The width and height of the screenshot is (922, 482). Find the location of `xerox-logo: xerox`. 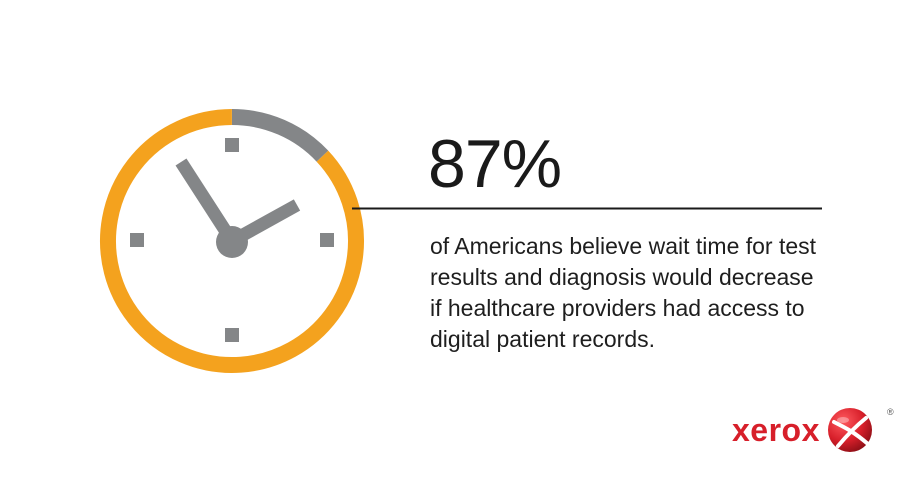

xerox-logo: xerox is located at coordinates (803, 430).